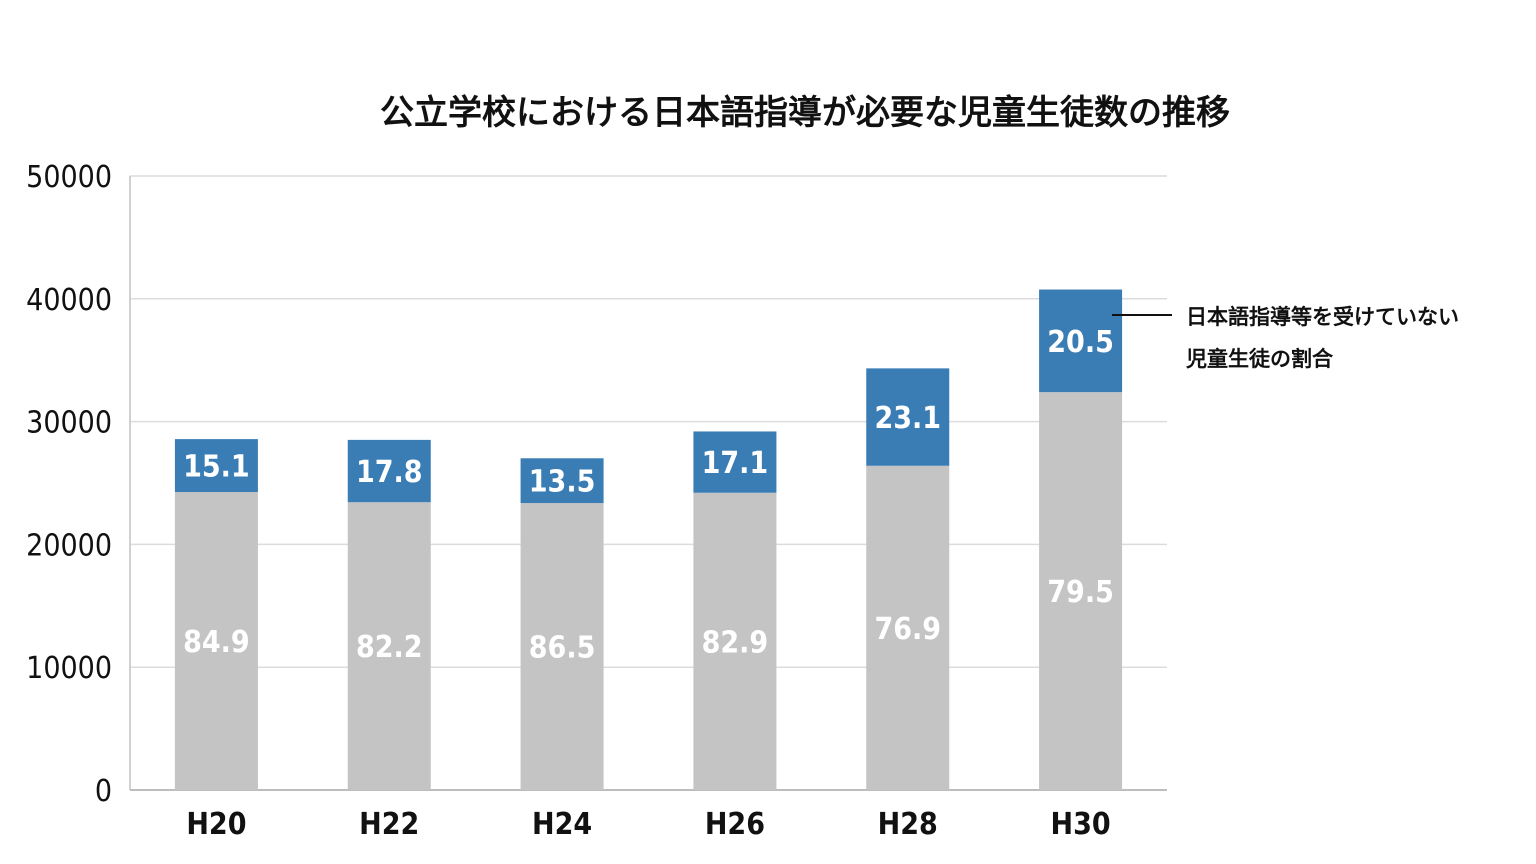 The width and height of the screenshot is (1536, 864). What do you see at coordinates (69, 668) in the screenshot?
I see `y-tick-label: 10000` at bounding box center [69, 668].